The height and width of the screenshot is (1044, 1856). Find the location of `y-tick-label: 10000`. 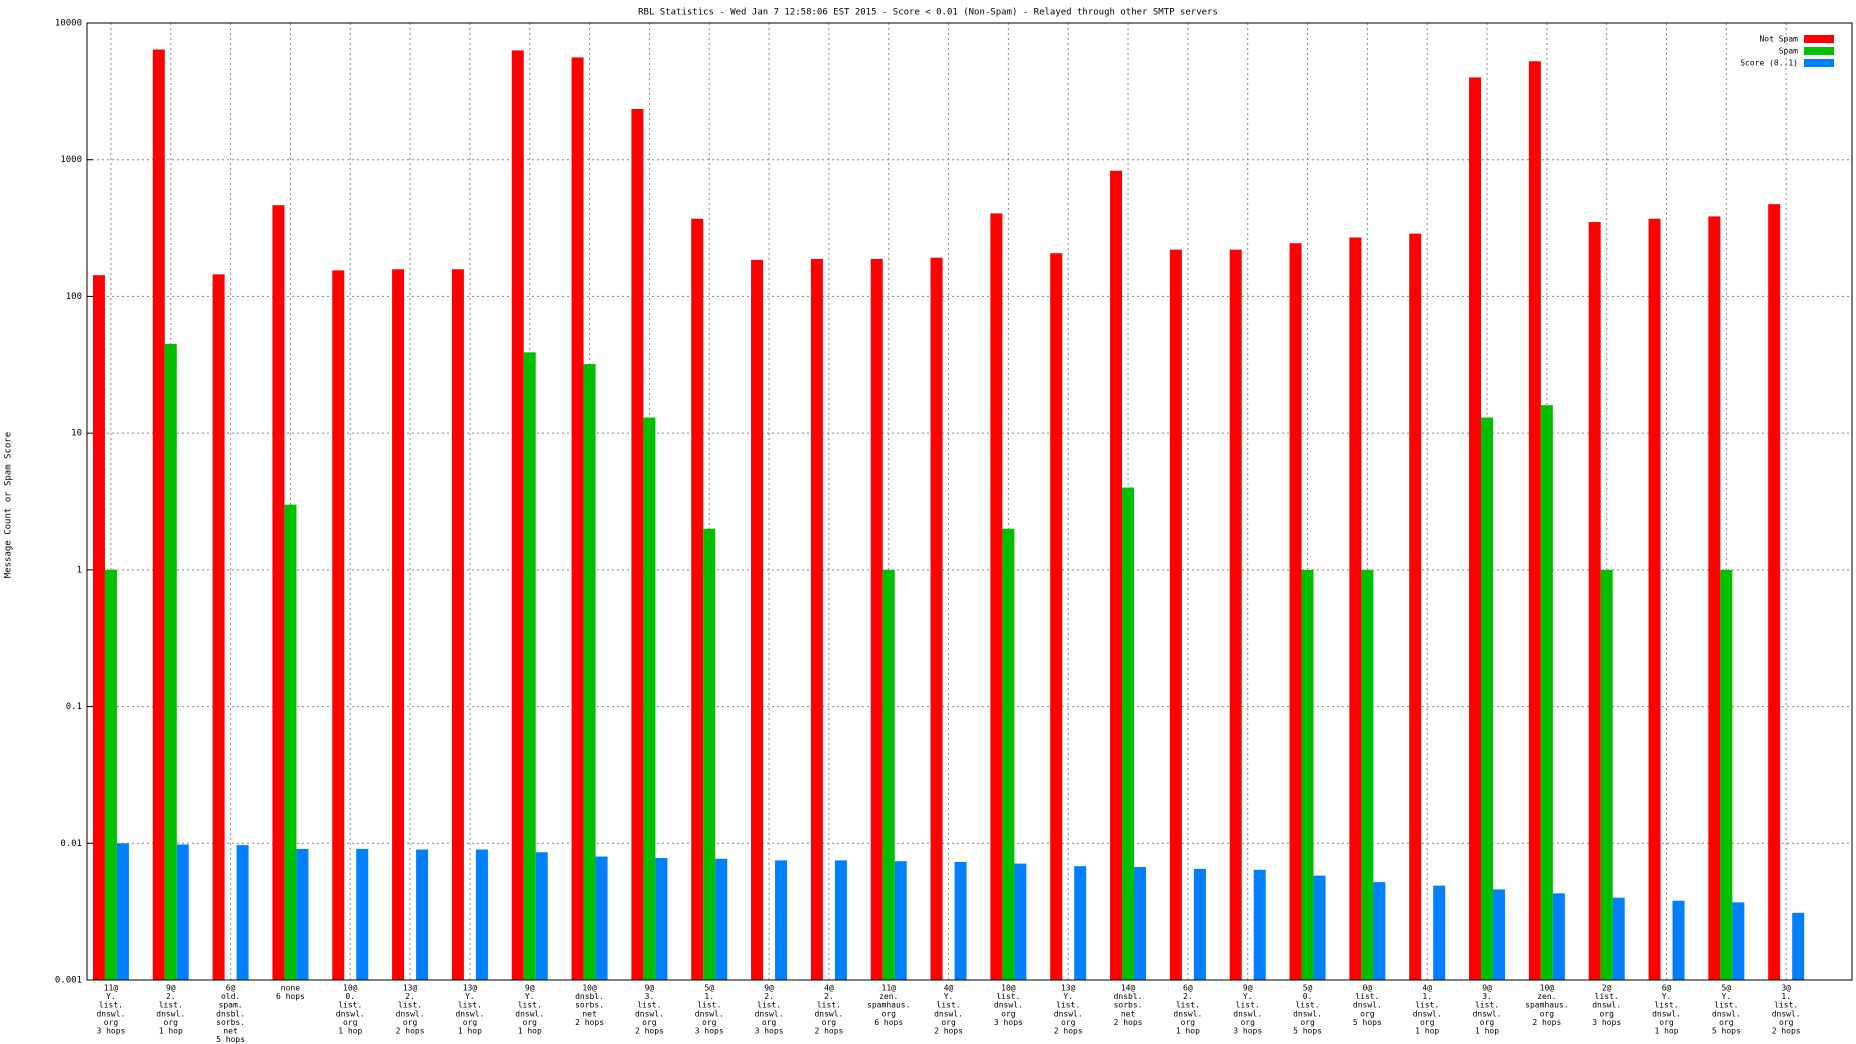

y-tick-label: 10000 is located at coordinates (68, 24).